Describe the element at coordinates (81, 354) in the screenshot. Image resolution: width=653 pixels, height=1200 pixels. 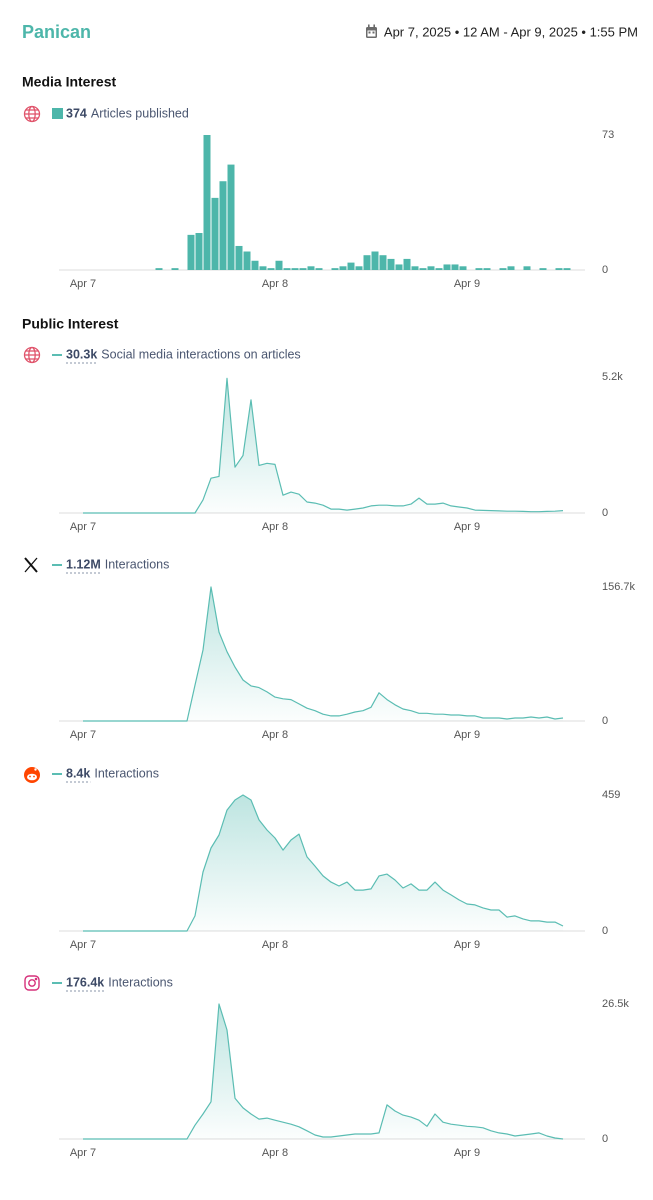
I see `legend-total: 30.3k` at that location.